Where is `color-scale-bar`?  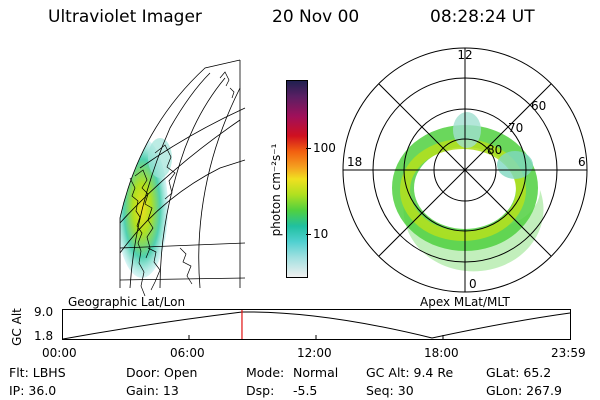
color-scale-bar is located at coordinates (297, 179).